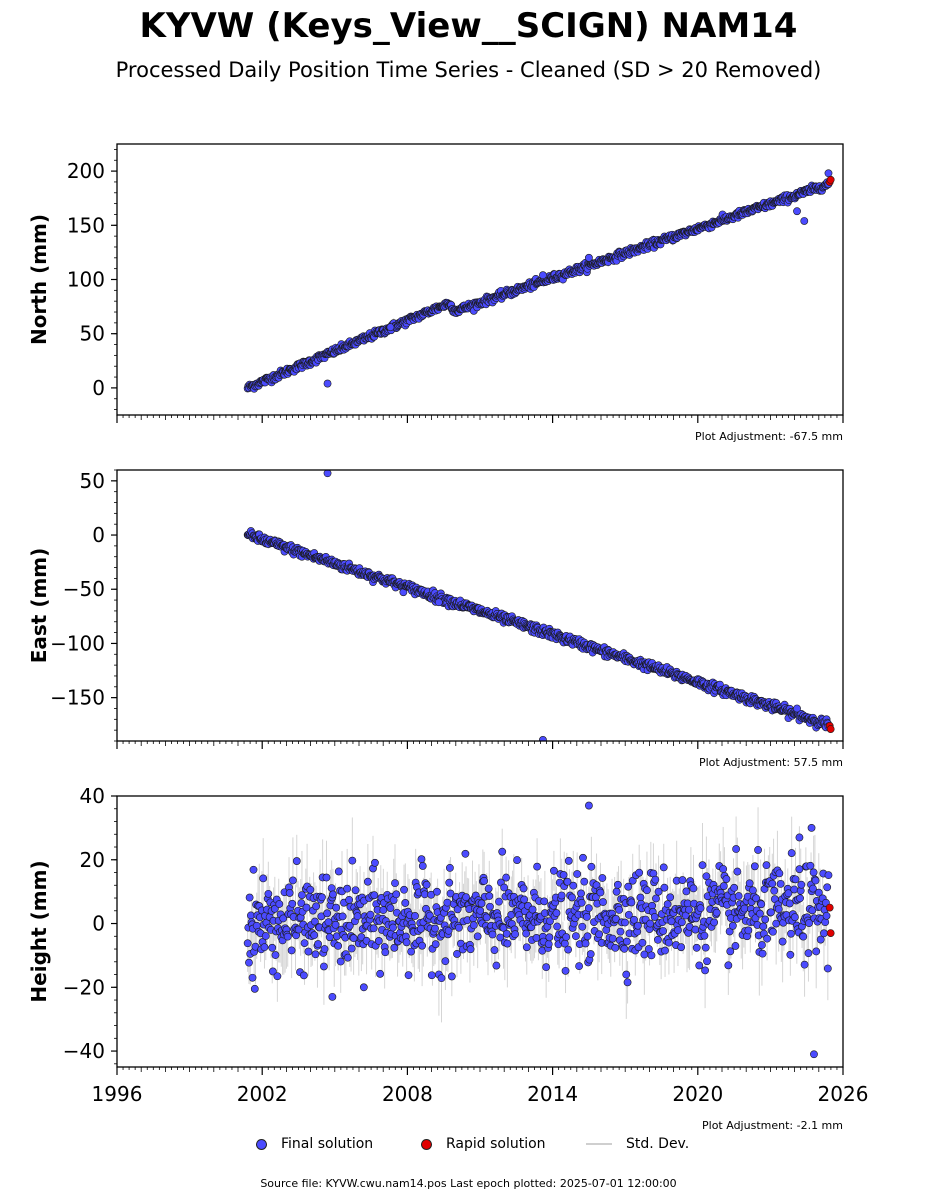 The image size is (937, 1200). I want to click on legend: Final solution Rapid solution Std. Dev., so click(468, 1147).